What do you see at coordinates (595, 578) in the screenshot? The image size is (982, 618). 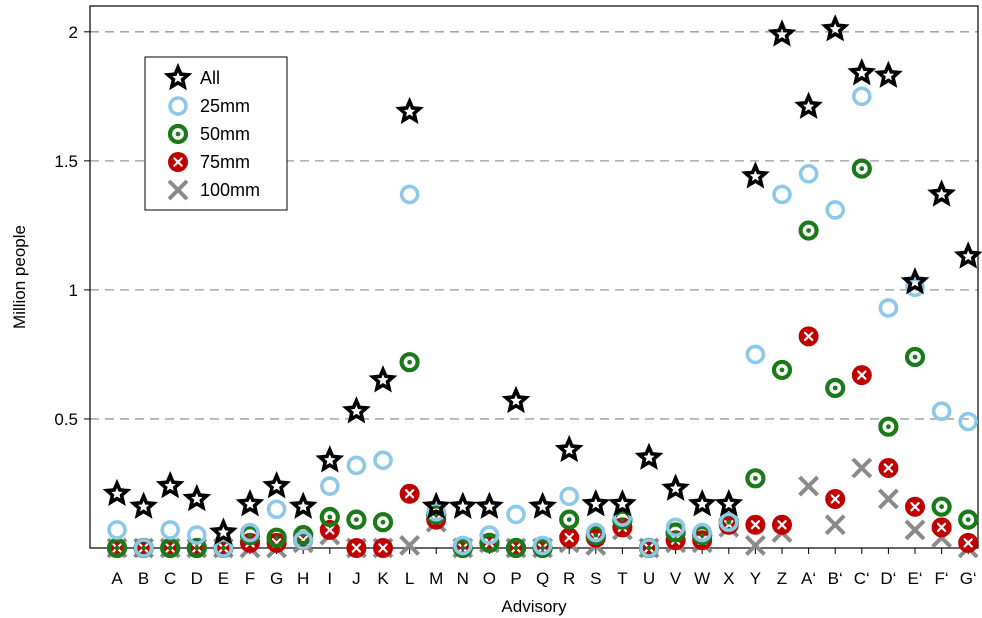 I see `x-tick-label: S` at bounding box center [595, 578].